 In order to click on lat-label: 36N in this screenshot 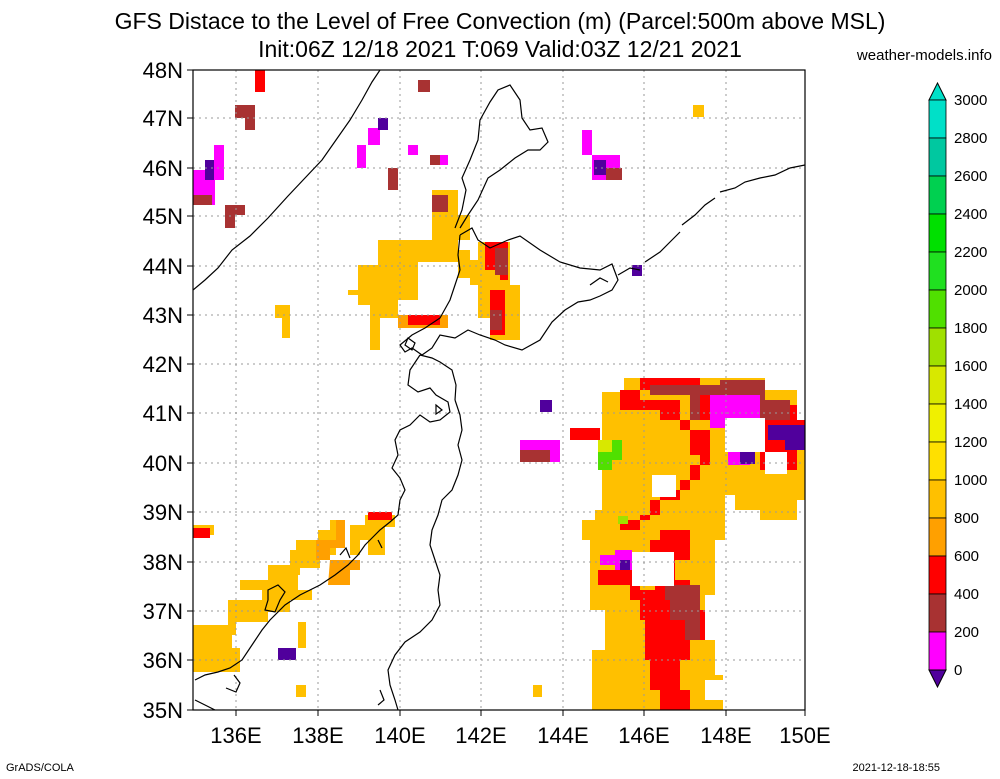, I will do `click(163, 660)`.